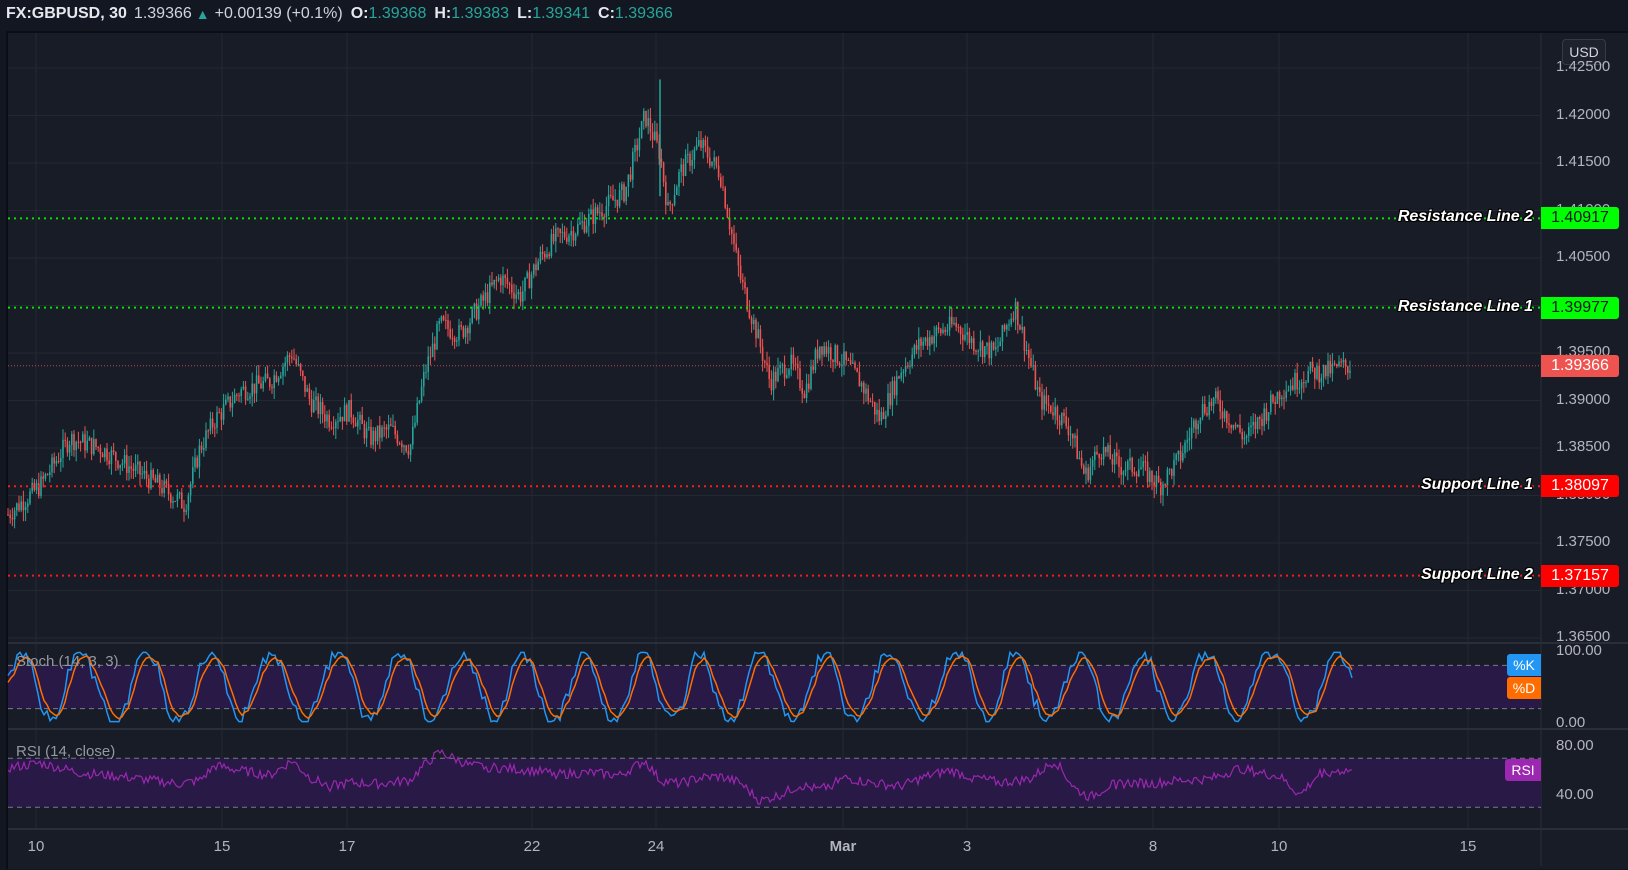 Image resolution: width=1628 pixels, height=870 pixels. What do you see at coordinates (1583, 114) in the screenshot?
I see `price-tick: 1.42000` at bounding box center [1583, 114].